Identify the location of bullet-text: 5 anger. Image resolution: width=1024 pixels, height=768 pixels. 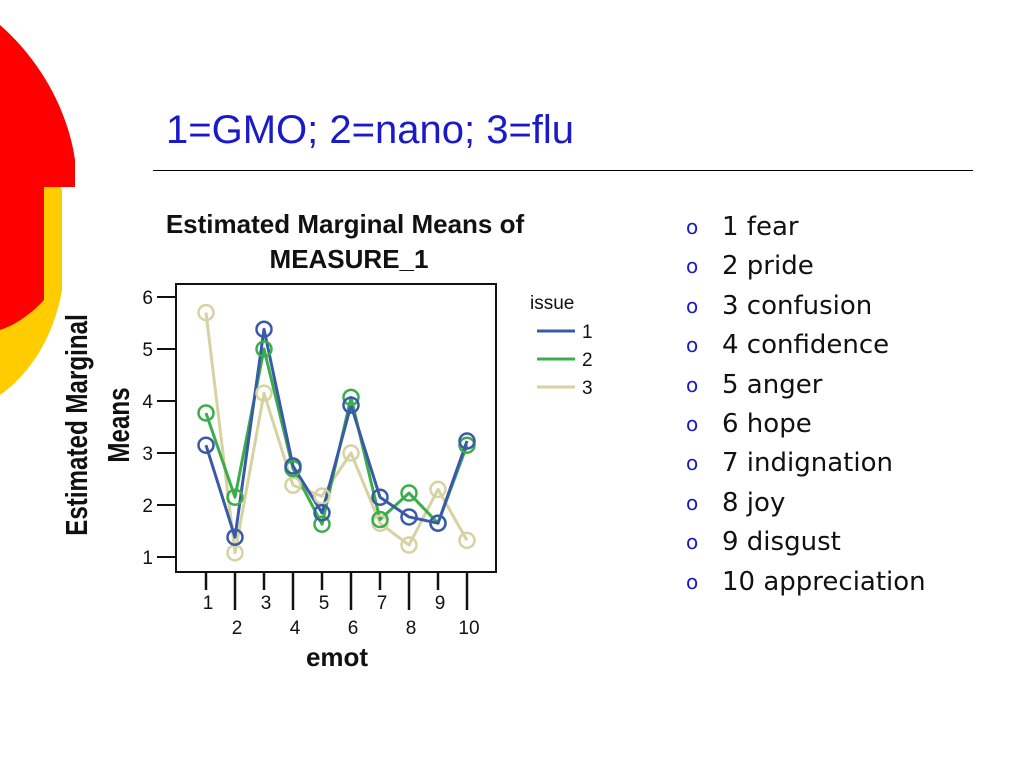
(772, 384).